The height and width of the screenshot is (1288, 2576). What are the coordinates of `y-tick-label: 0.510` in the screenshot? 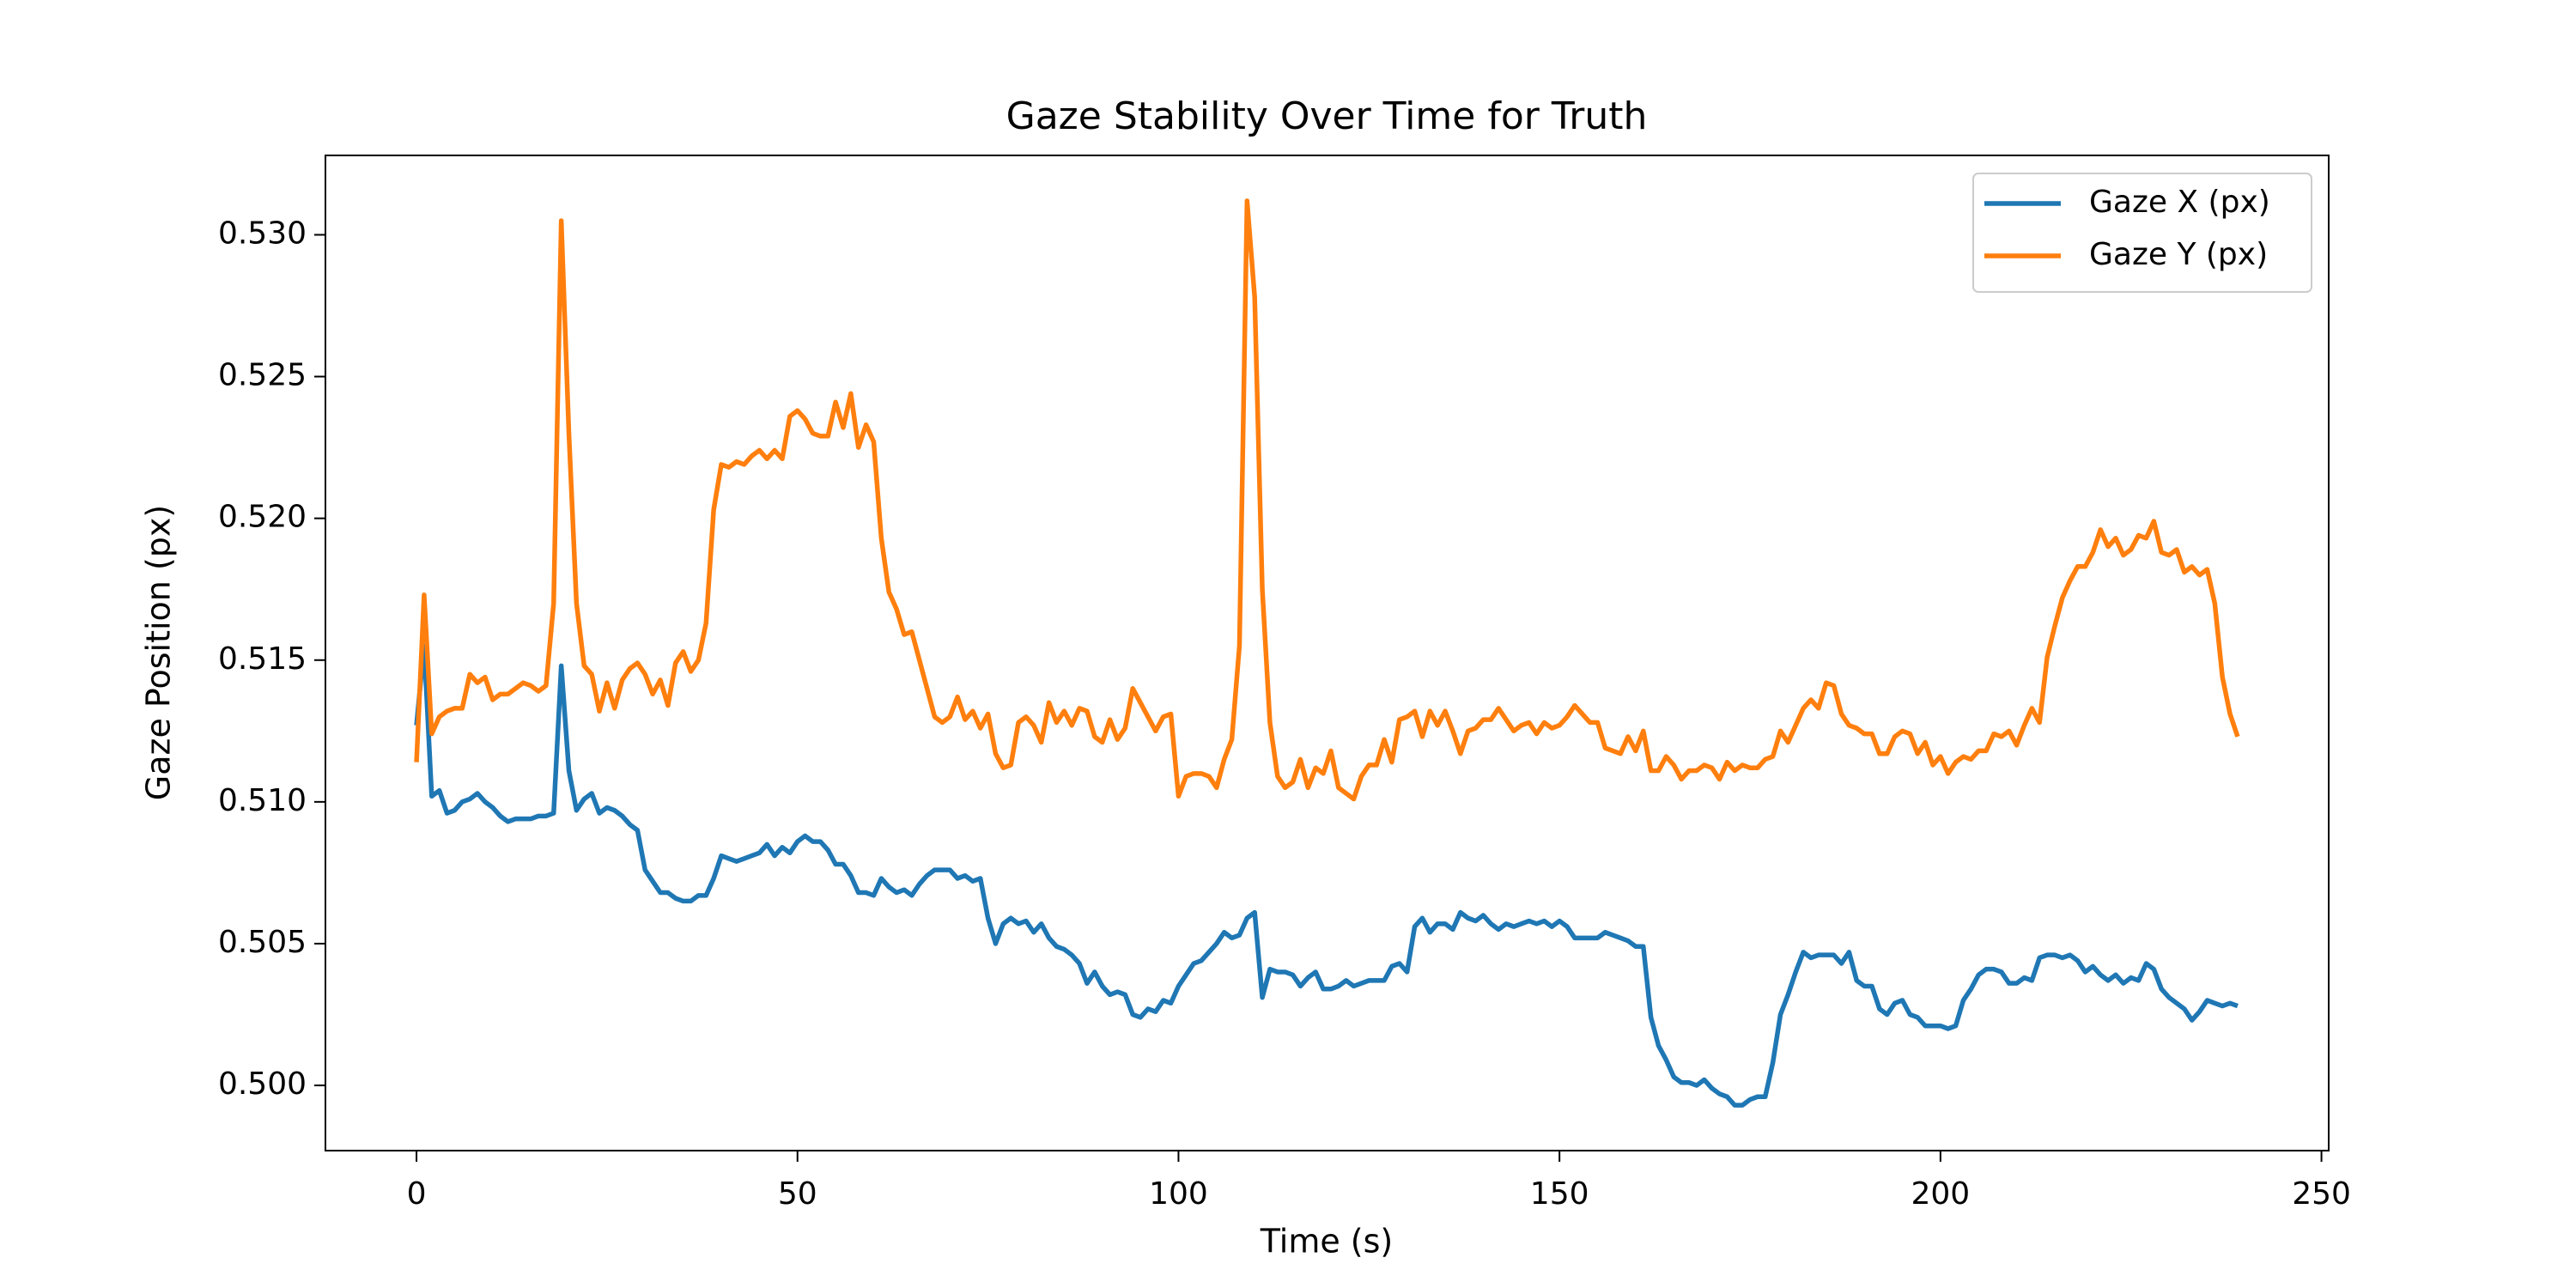 It's located at (262, 801).